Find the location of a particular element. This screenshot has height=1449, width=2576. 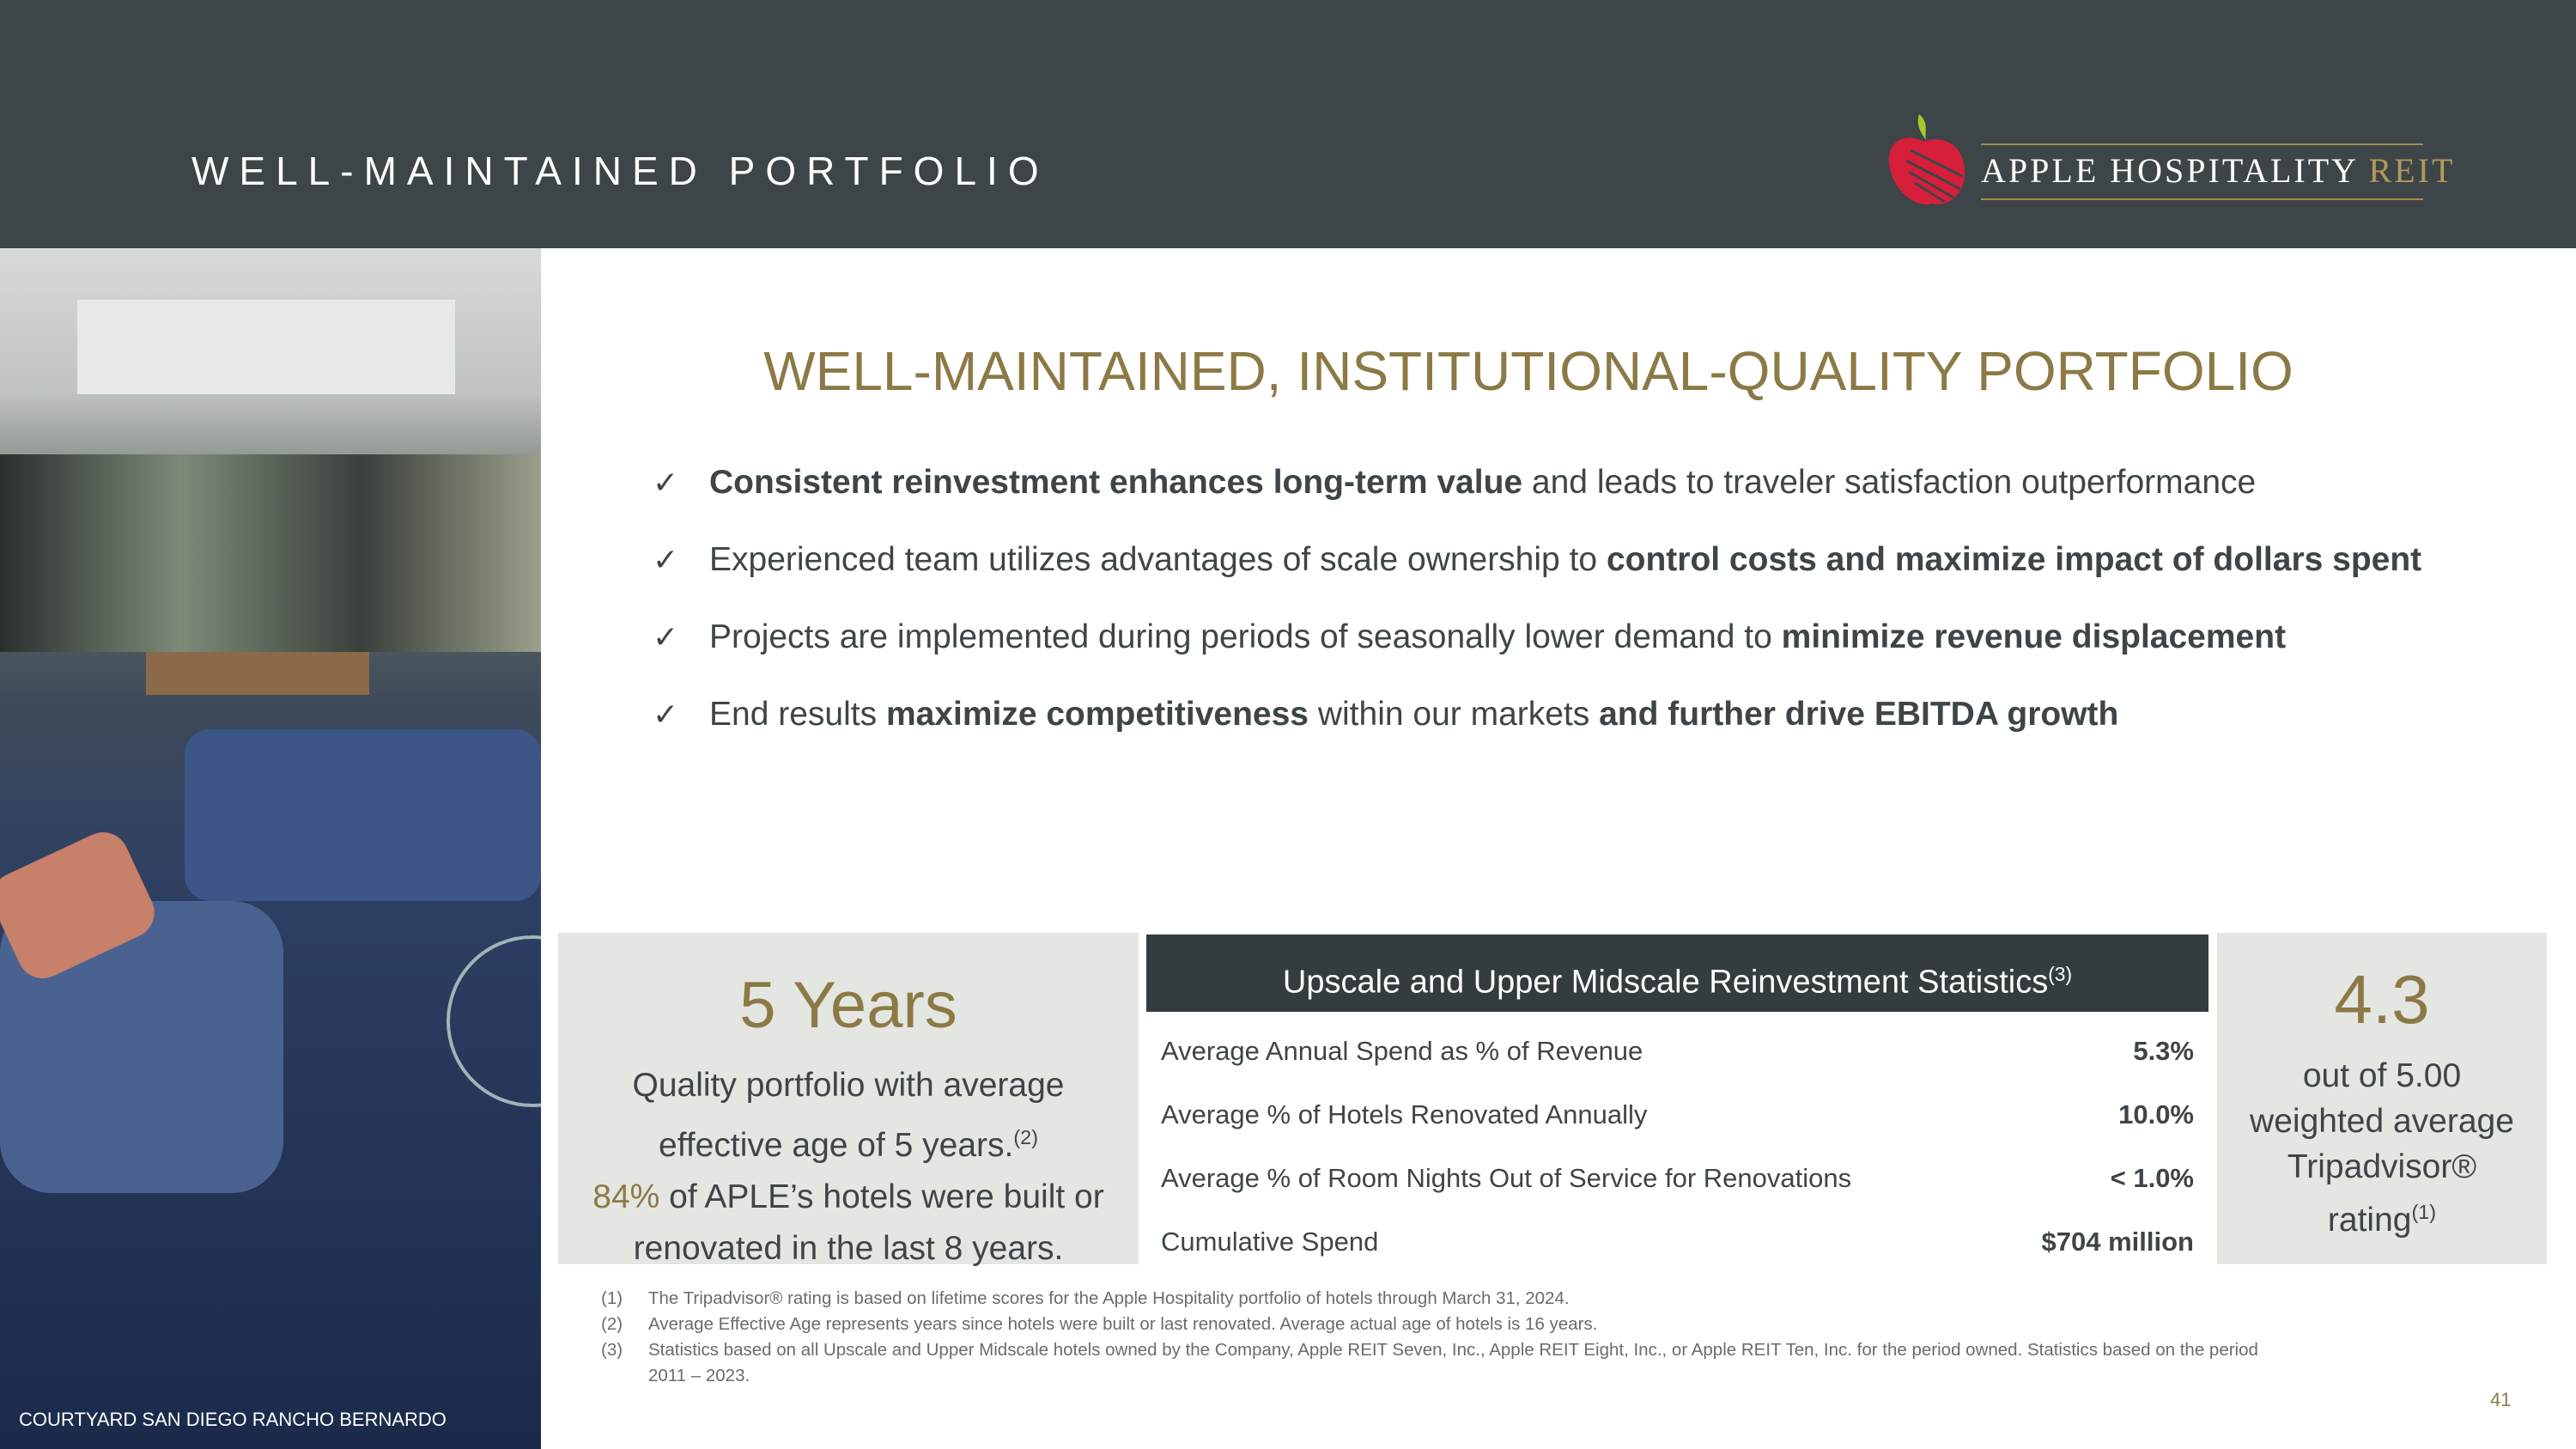

renovation-text: 84% of APLE’s hotels were built or is located at coordinates (848, 1196).